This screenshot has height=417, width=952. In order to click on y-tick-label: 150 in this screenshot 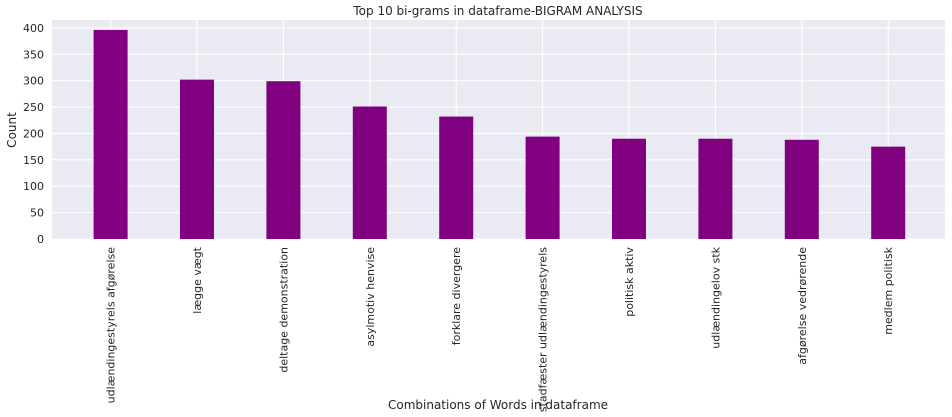, I will do `click(33, 160)`.